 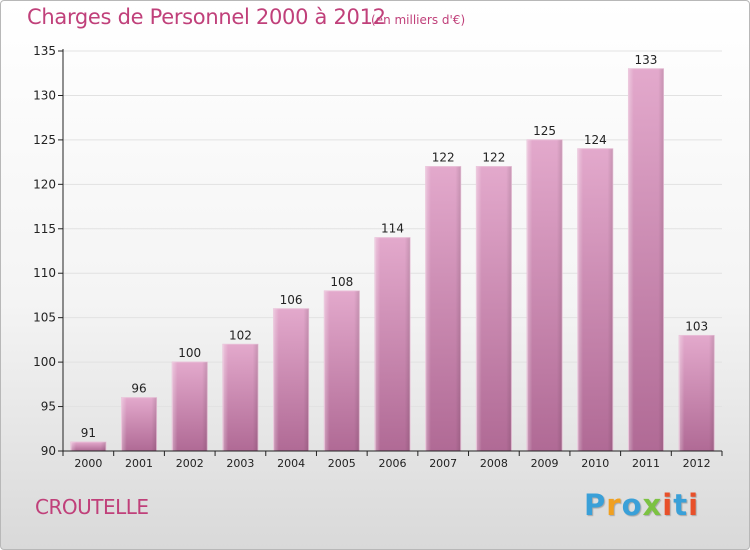 I want to click on x-tick-label: 2012, so click(x=697, y=463).